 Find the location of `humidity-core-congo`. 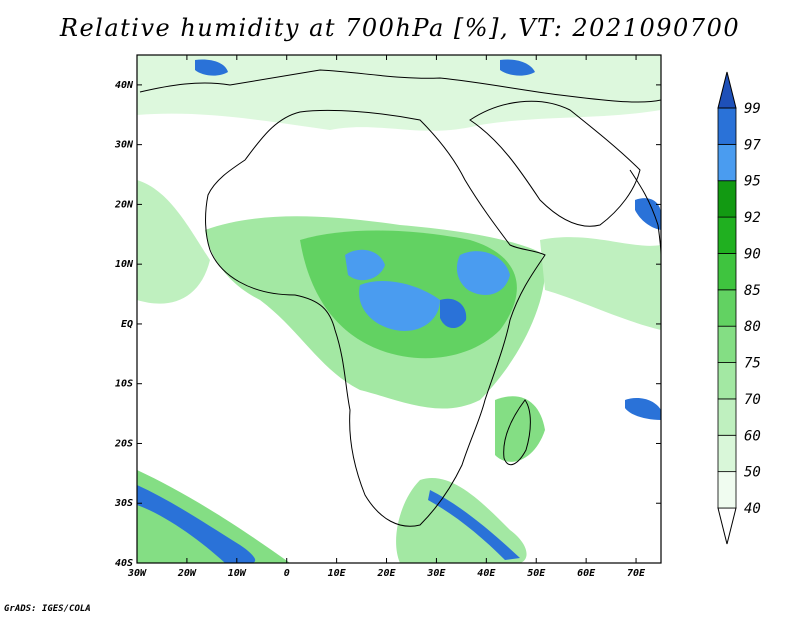

humidity-core-congo is located at coordinates (399, 305).